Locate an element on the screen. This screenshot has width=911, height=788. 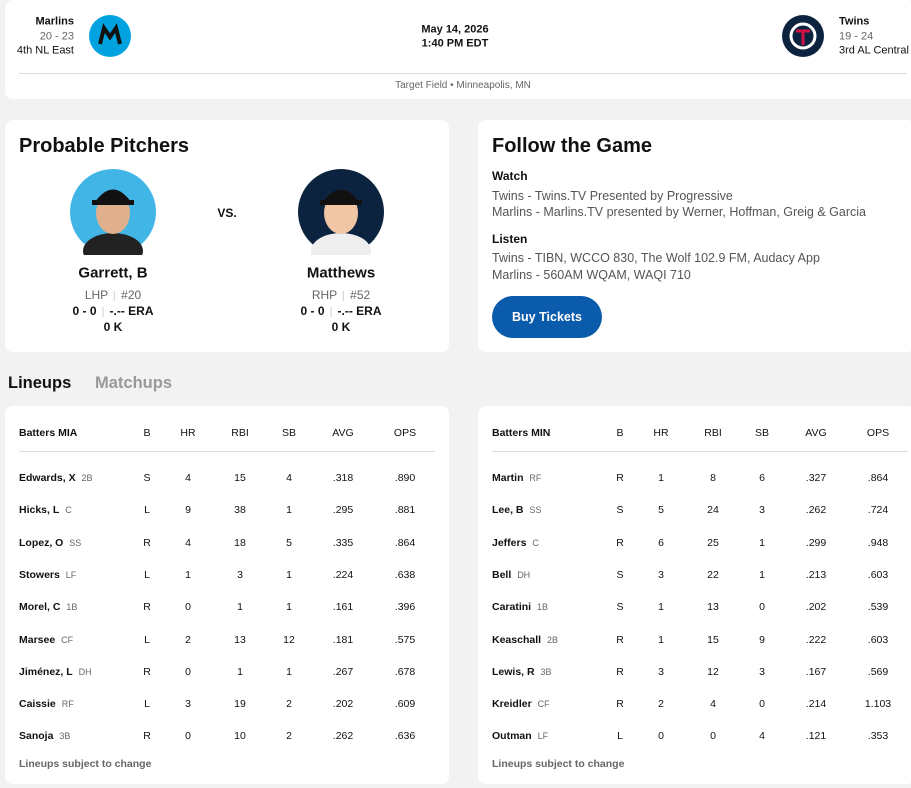
batter: Outman LF is located at coordinates (520, 736).